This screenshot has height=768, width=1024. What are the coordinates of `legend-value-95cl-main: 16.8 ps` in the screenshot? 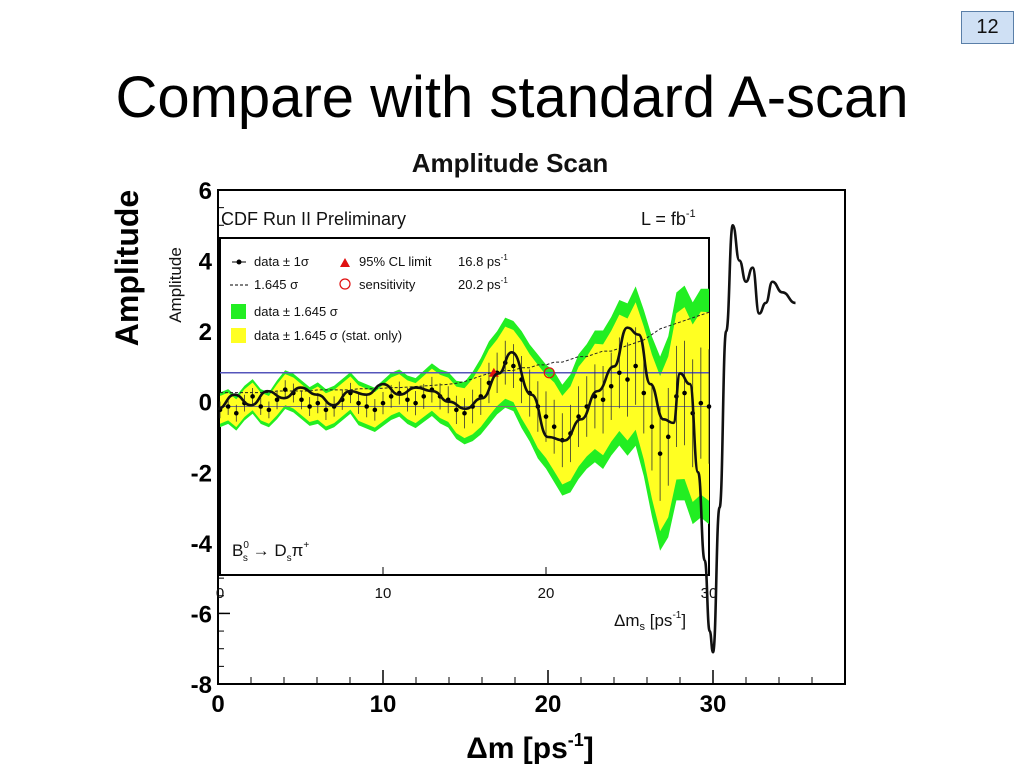 It's located at (479, 261).